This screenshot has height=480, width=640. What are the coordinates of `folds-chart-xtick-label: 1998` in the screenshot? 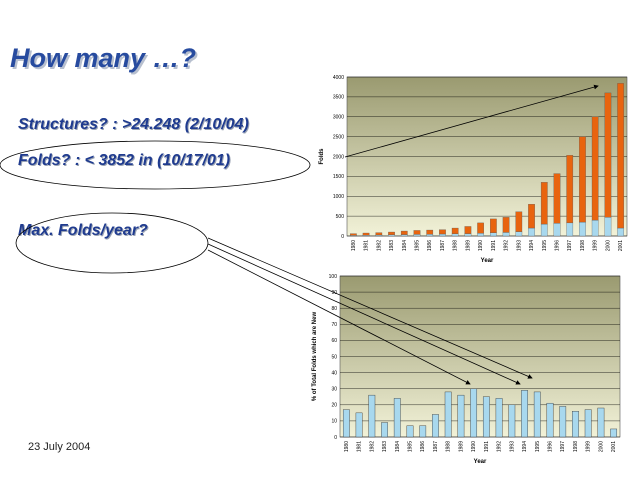 It's located at (583, 245).